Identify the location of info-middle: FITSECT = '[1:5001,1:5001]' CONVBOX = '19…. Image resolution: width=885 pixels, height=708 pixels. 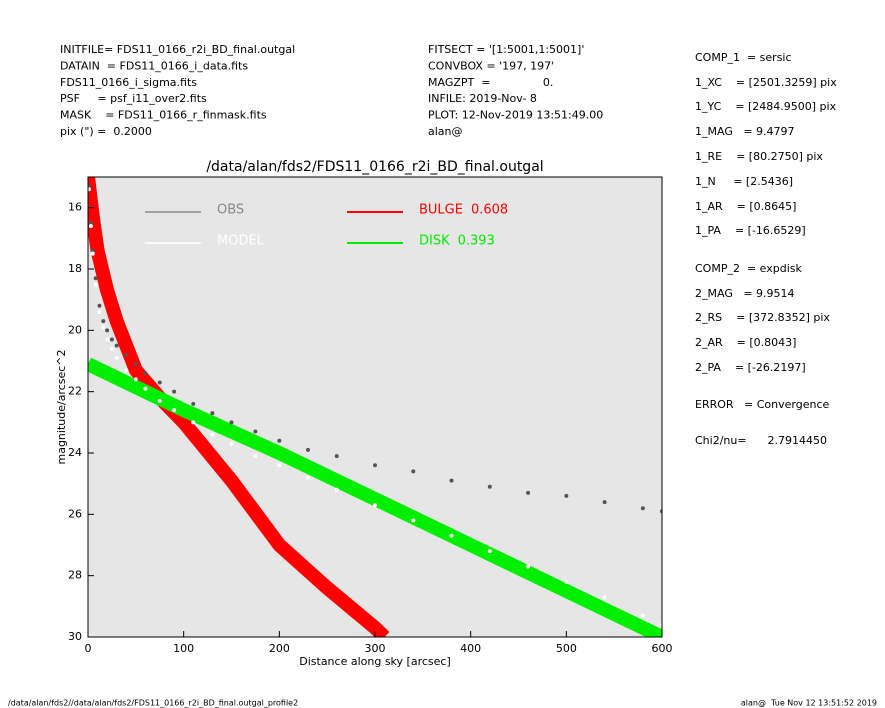
(515, 90).